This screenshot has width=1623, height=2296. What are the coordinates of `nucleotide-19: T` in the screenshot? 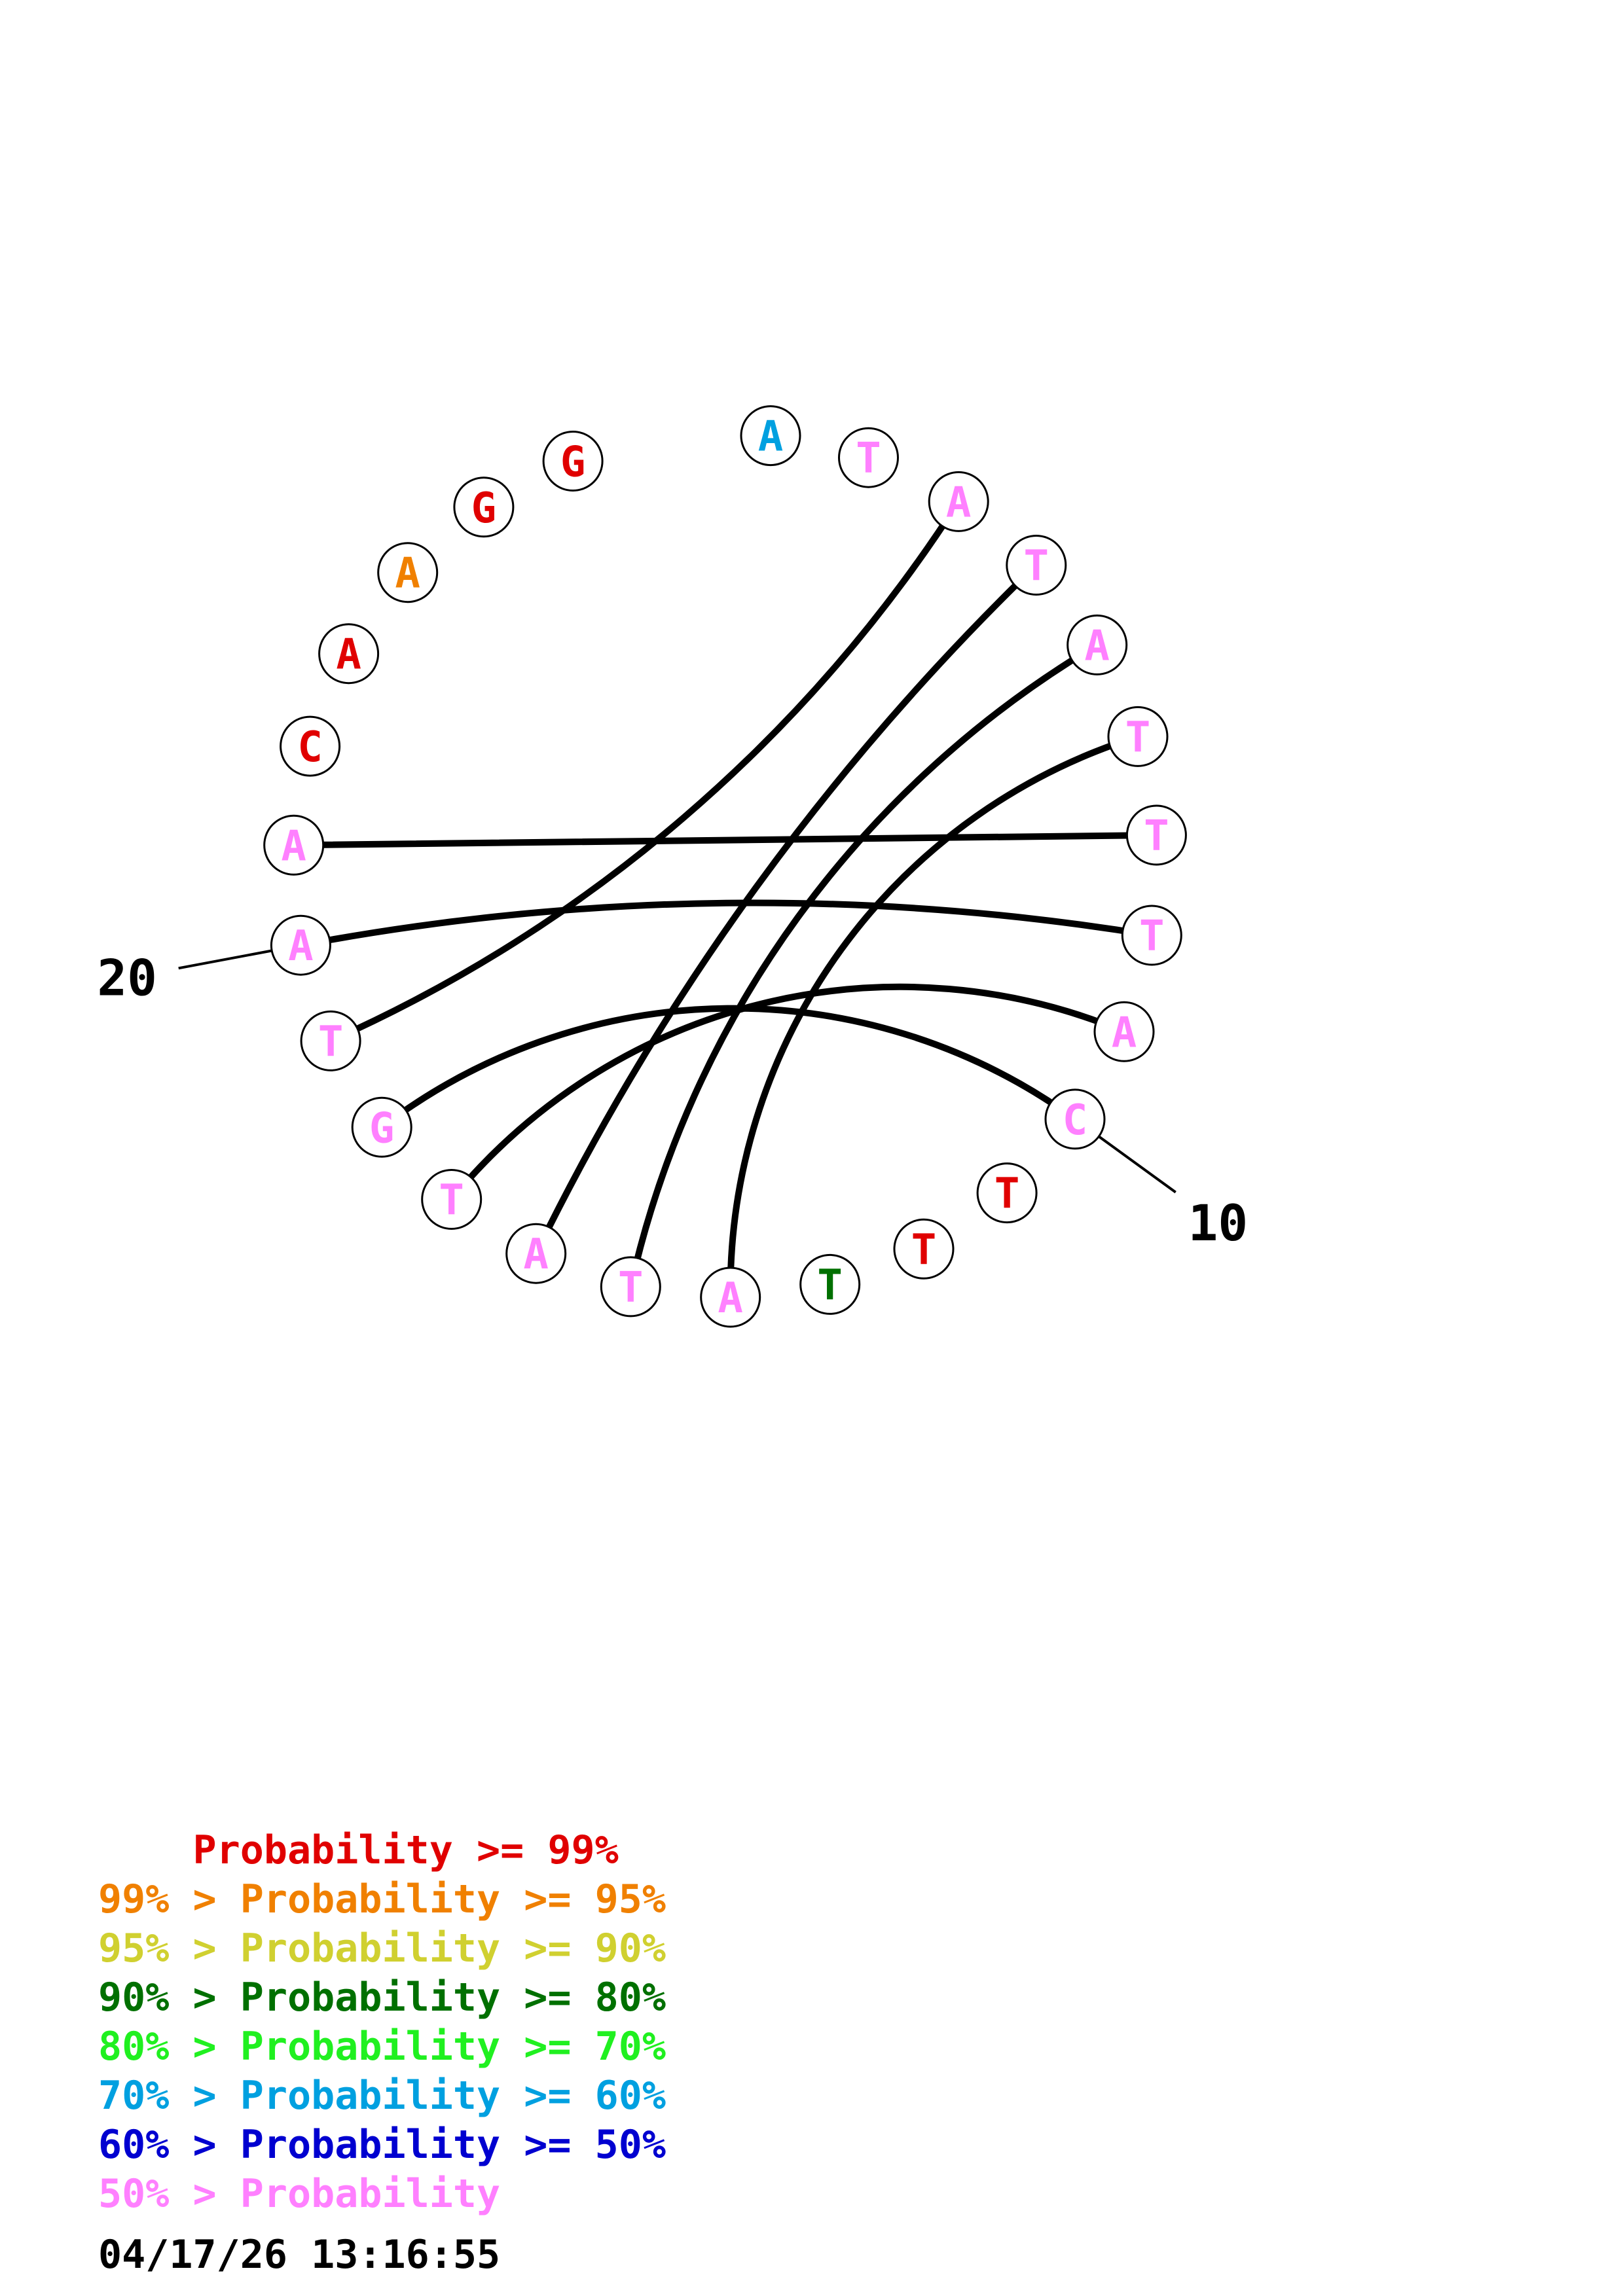 It's located at (330, 1040).